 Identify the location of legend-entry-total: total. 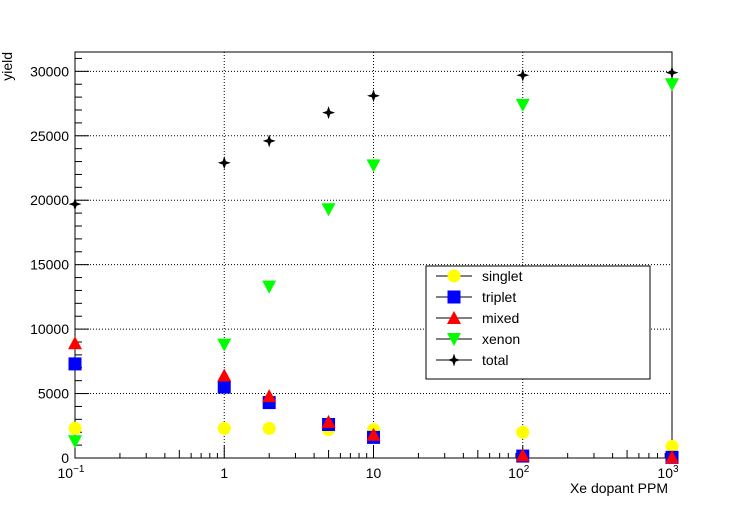
(472, 360).